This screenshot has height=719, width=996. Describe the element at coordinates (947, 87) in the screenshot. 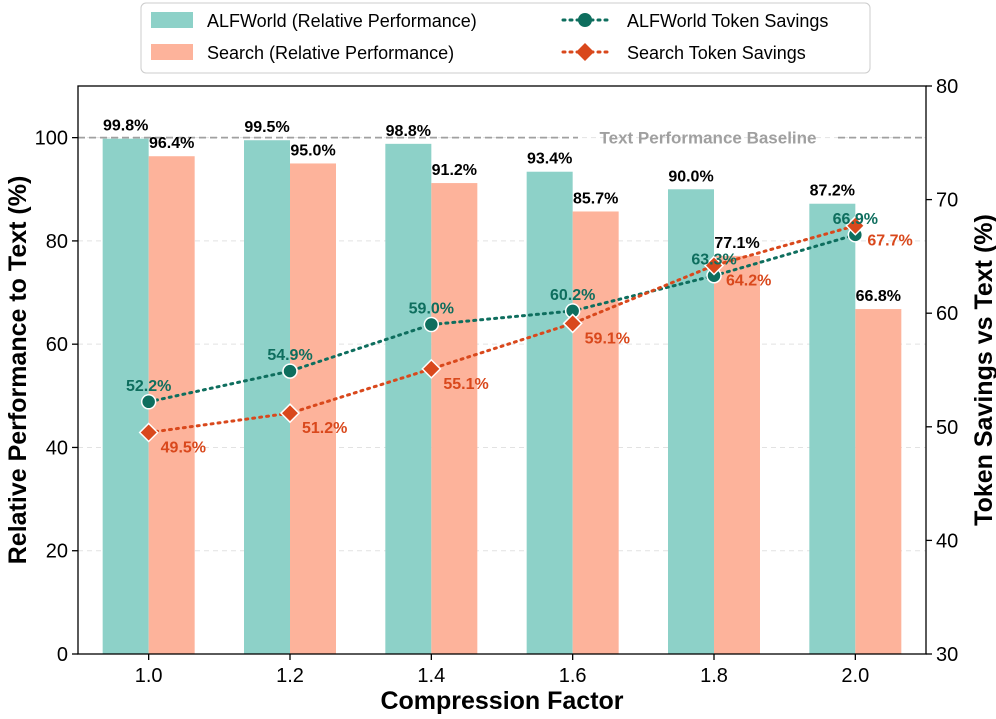

I see `right-tick-label: 80` at that location.